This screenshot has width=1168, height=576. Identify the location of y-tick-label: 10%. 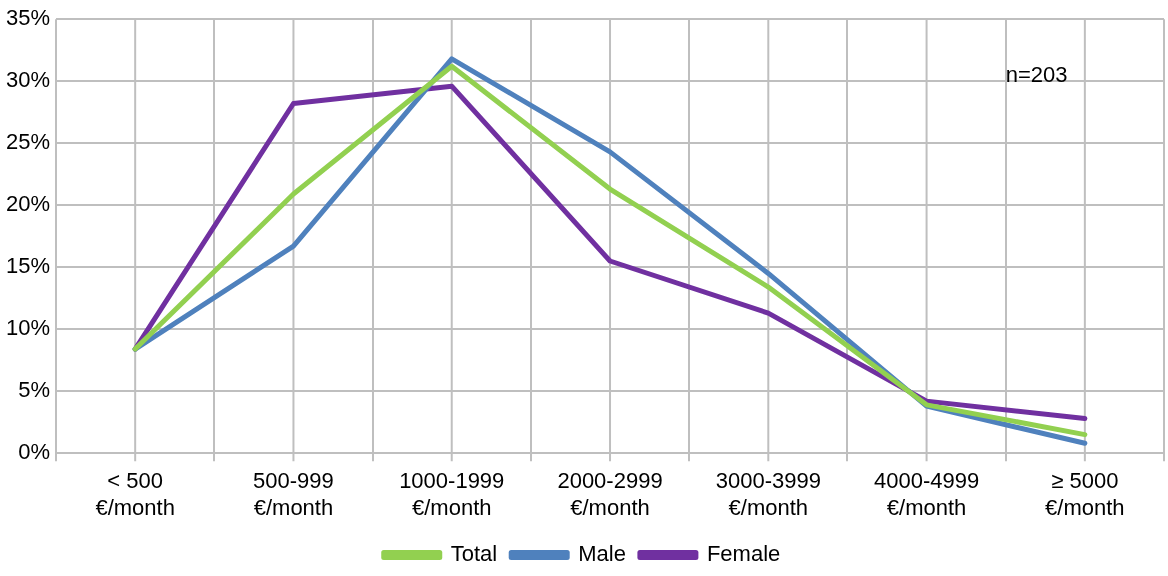
(28, 328).